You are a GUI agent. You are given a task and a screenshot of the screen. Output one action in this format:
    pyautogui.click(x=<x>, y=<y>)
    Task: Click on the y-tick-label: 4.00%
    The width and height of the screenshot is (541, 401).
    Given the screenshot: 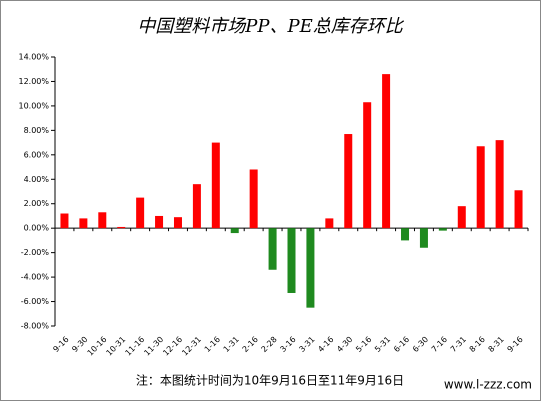 What is the action you would take?
    pyautogui.click(x=37, y=179)
    